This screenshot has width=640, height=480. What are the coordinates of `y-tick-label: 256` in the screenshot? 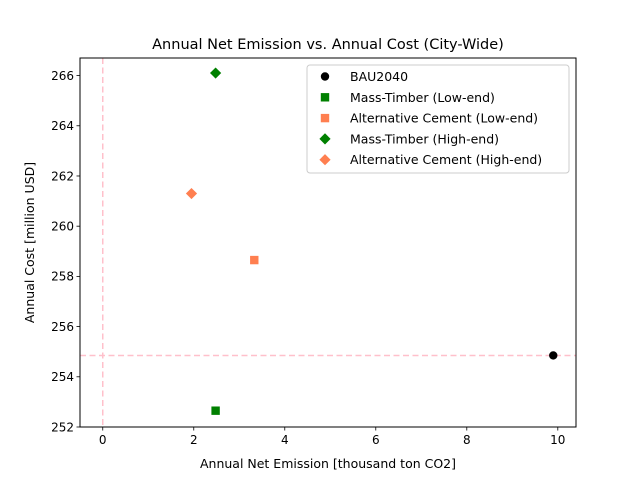 It's located at (62, 327).